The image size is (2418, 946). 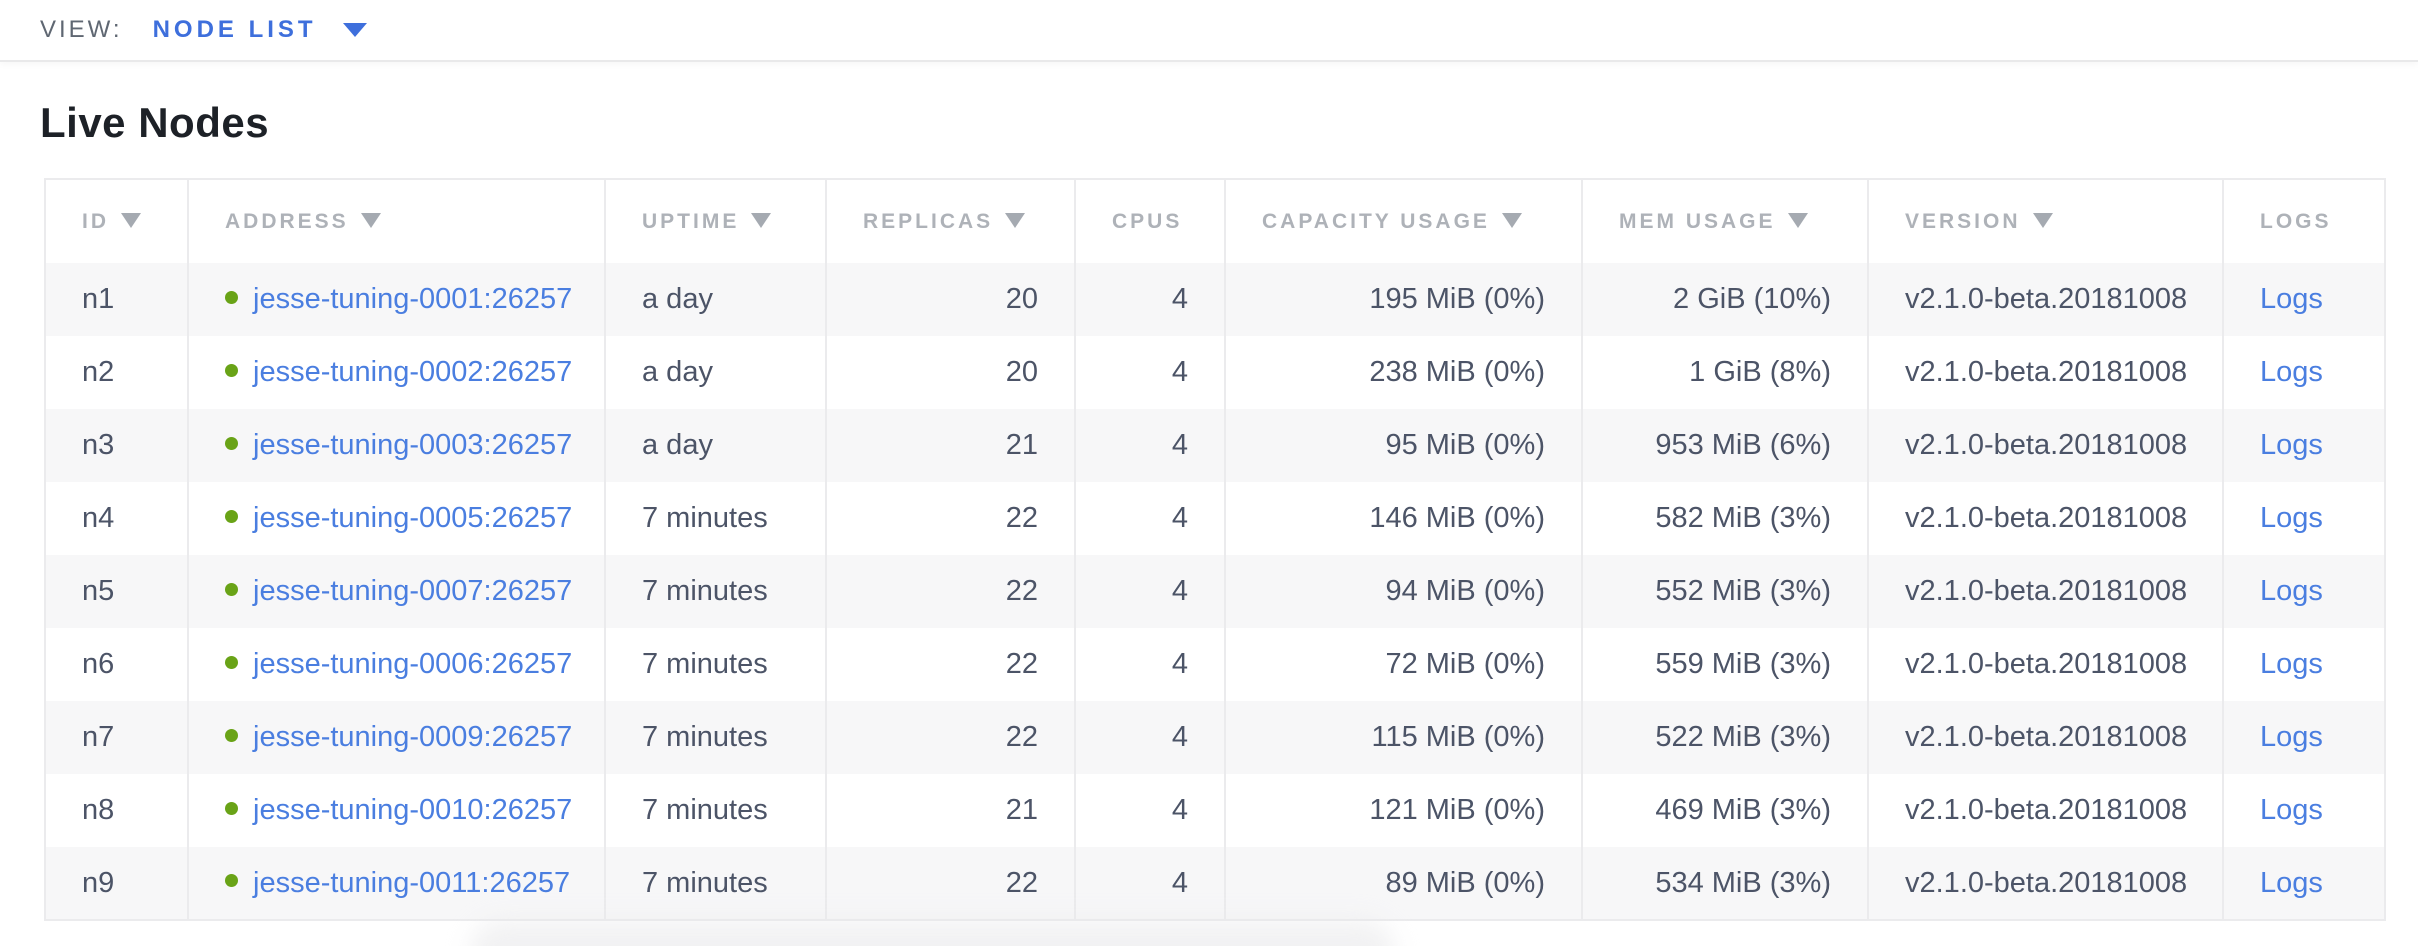 What do you see at coordinates (413, 445) in the screenshot?
I see `node-address-link: jesse-tuning-0003:26257` at bounding box center [413, 445].